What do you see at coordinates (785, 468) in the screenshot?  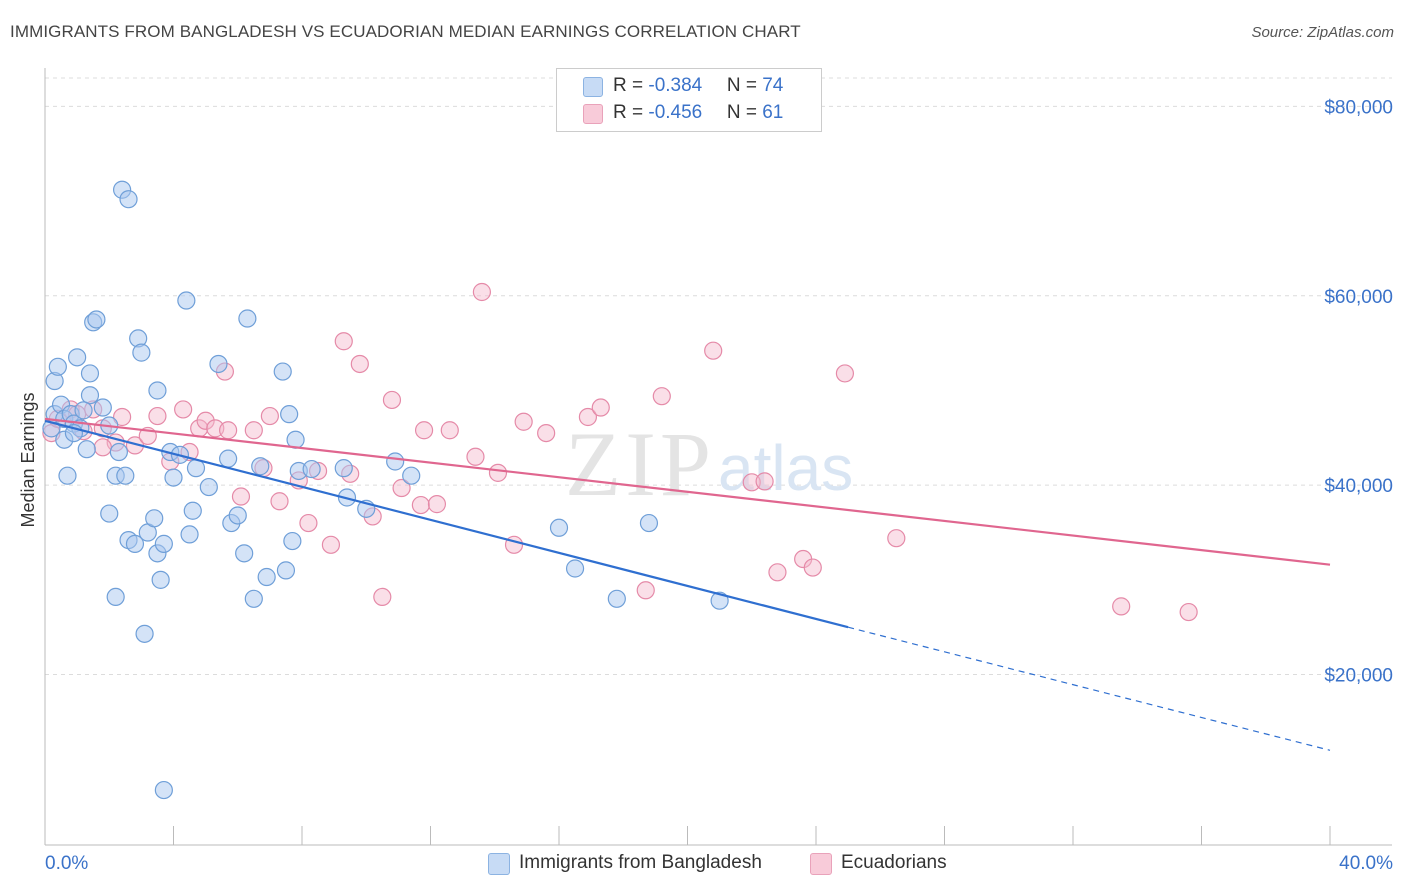 I see `watermark-atlas: atlas` at bounding box center [785, 468].